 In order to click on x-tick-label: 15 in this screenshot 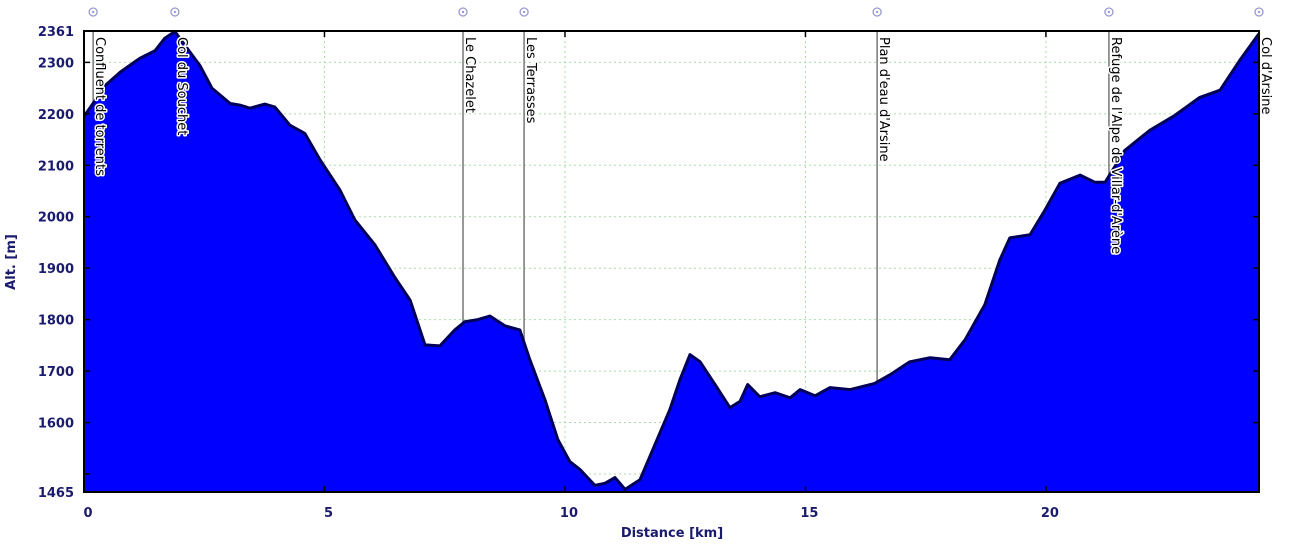, I will do `click(809, 513)`.